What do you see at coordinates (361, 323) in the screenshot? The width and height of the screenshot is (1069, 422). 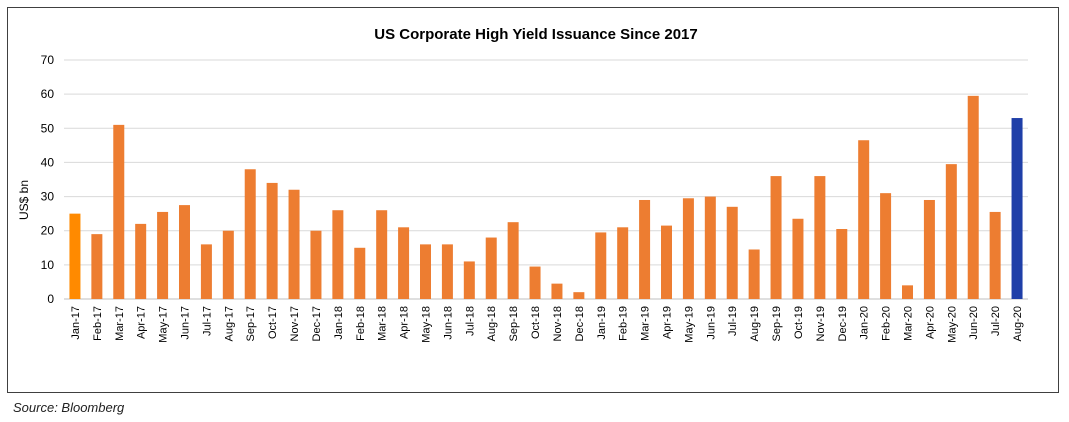 I see `x-tick-label: Feb-18` at bounding box center [361, 323].